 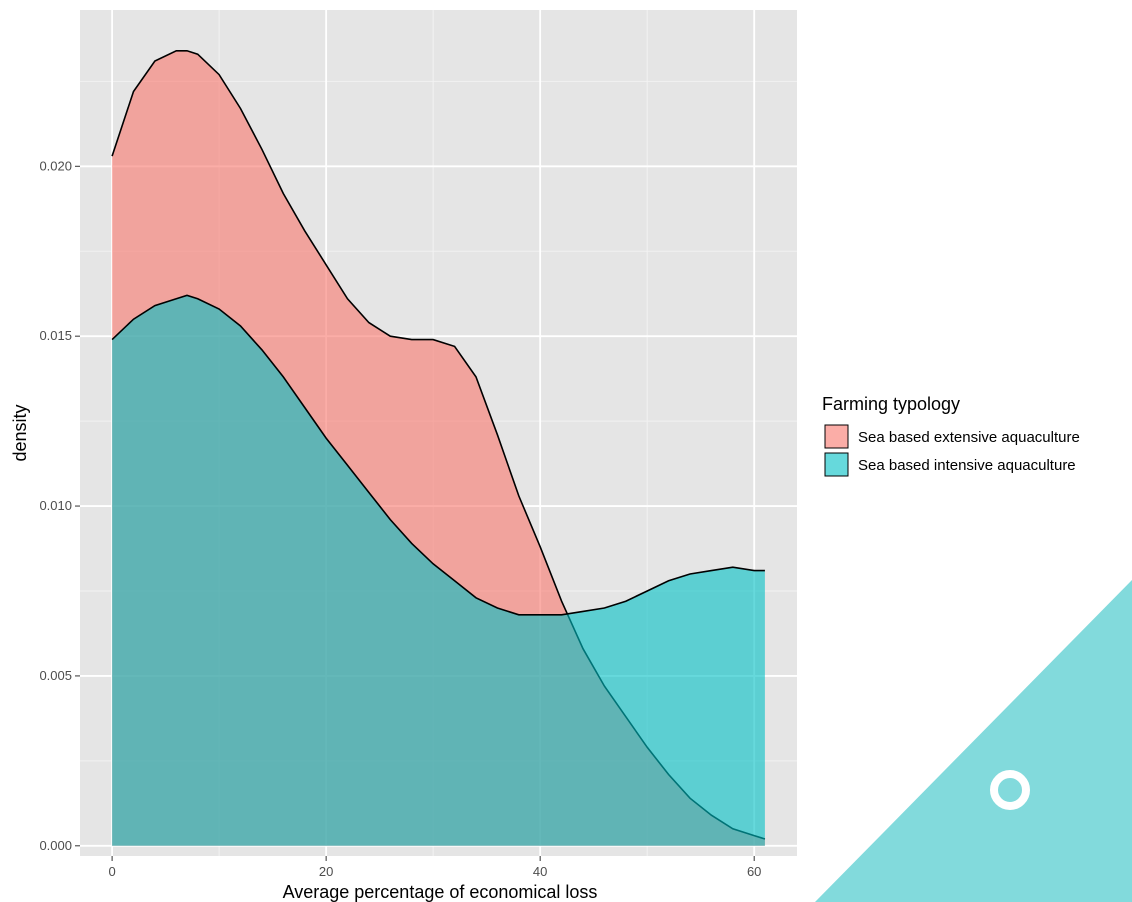 What do you see at coordinates (20, 432) in the screenshot?
I see `y-axis-title: density` at bounding box center [20, 432].